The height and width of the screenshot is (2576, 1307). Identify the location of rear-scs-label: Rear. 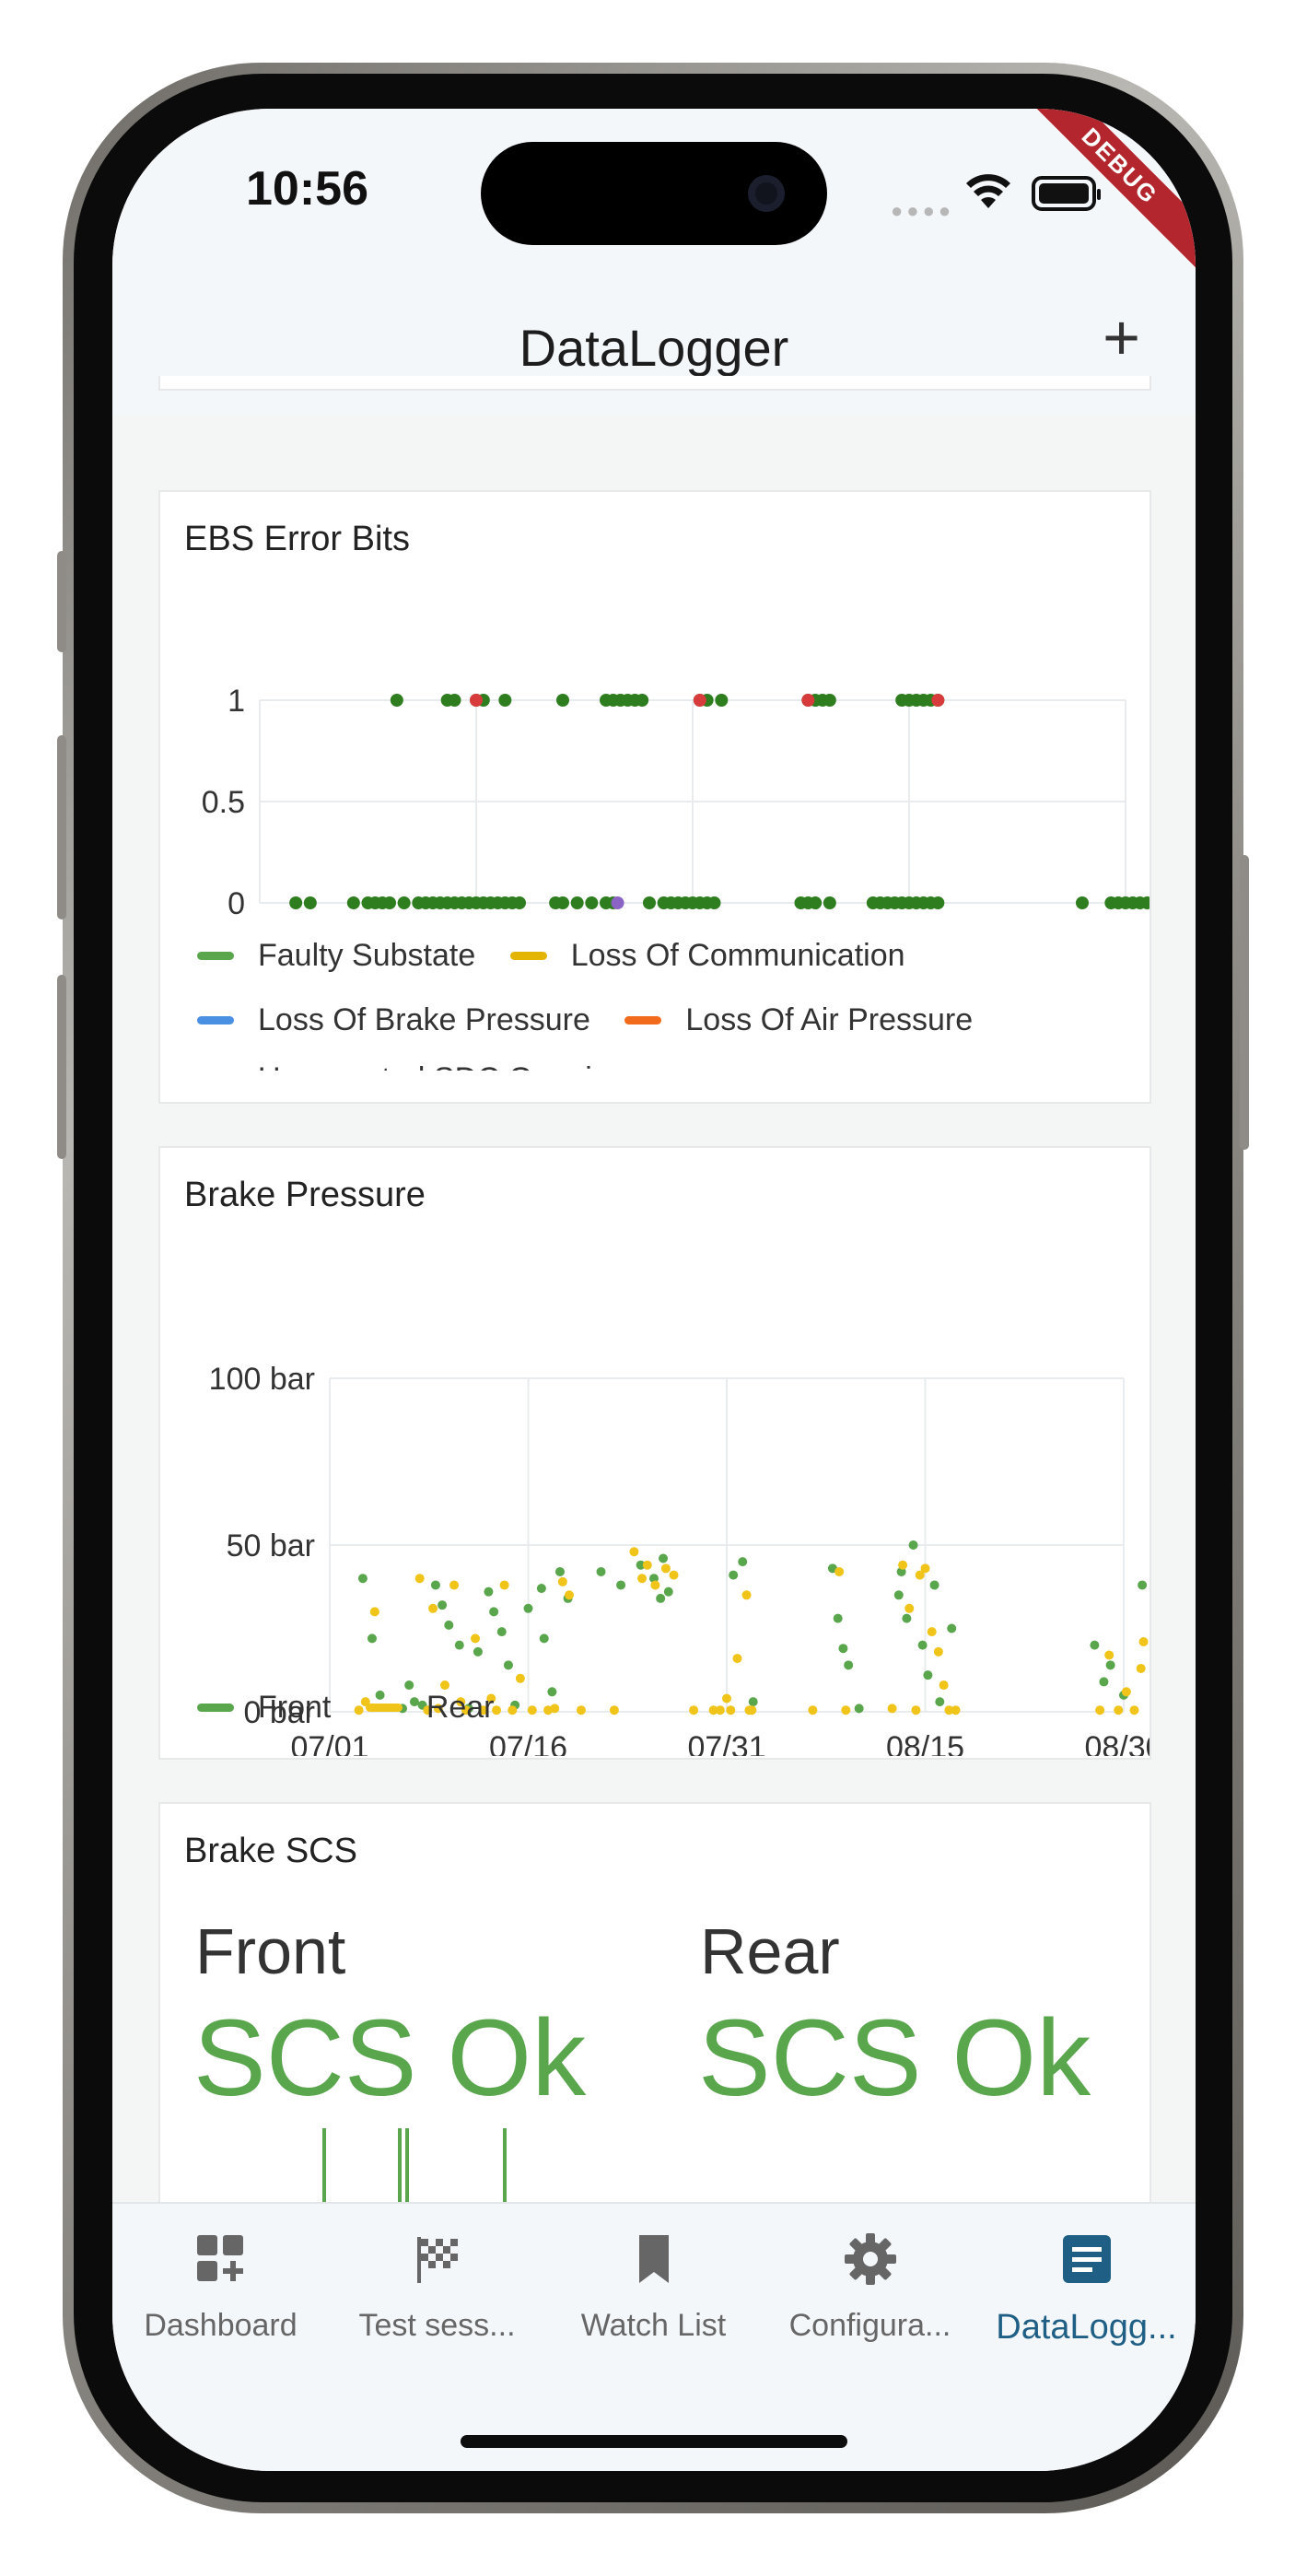
(770, 1951).